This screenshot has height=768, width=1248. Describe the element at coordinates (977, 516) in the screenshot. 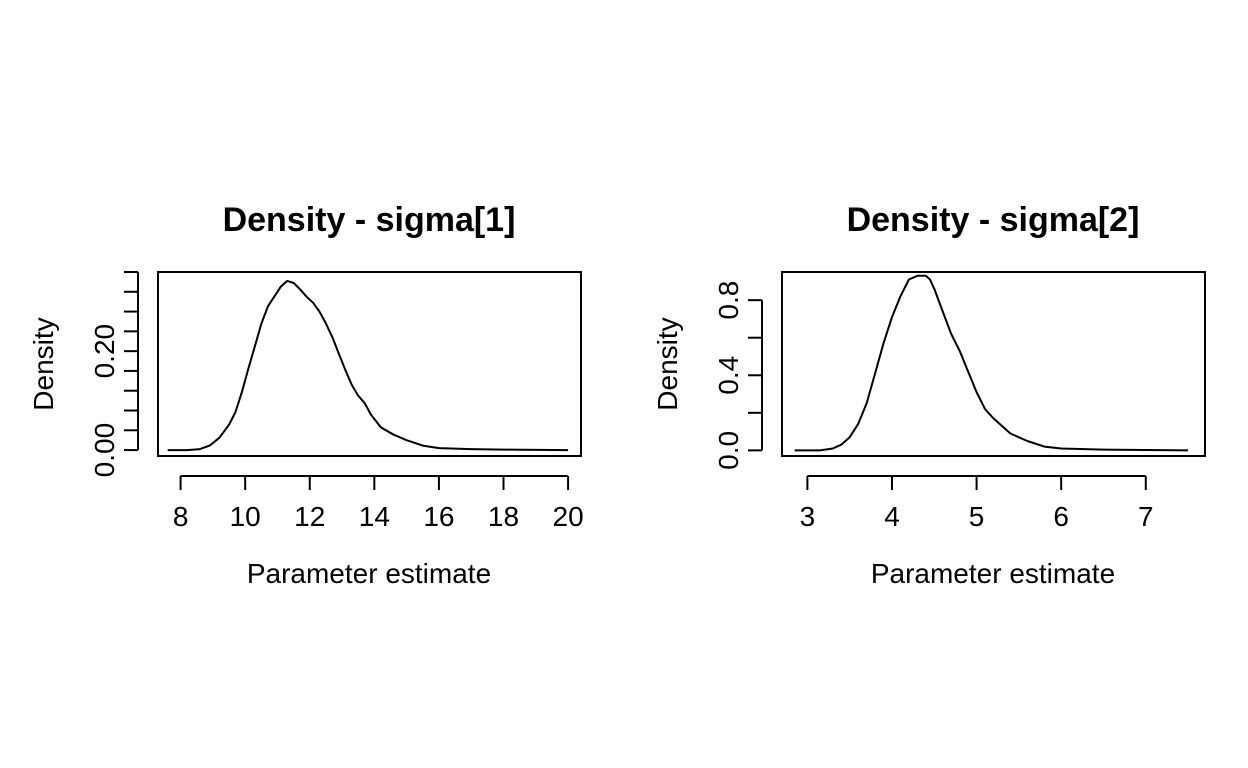

I see `x-tick-label: 5` at that location.